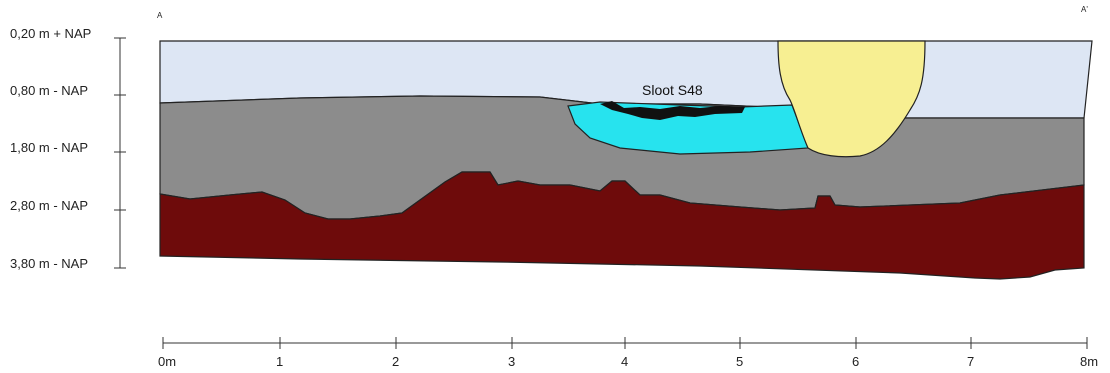 The image size is (1110, 373). Describe the element at coordinates (628, 353) in the screenshot. I see `scale-bar: 0m 1 2 3 4 5 6 7 8m` at that location.